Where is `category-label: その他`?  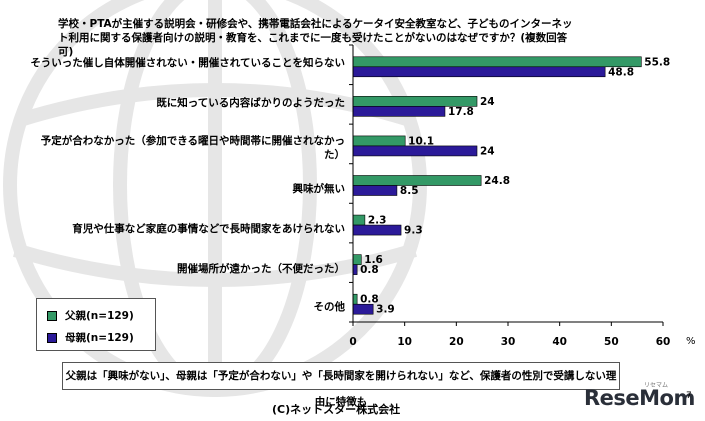
category-label: その他 is located at coordinates (329, 307).